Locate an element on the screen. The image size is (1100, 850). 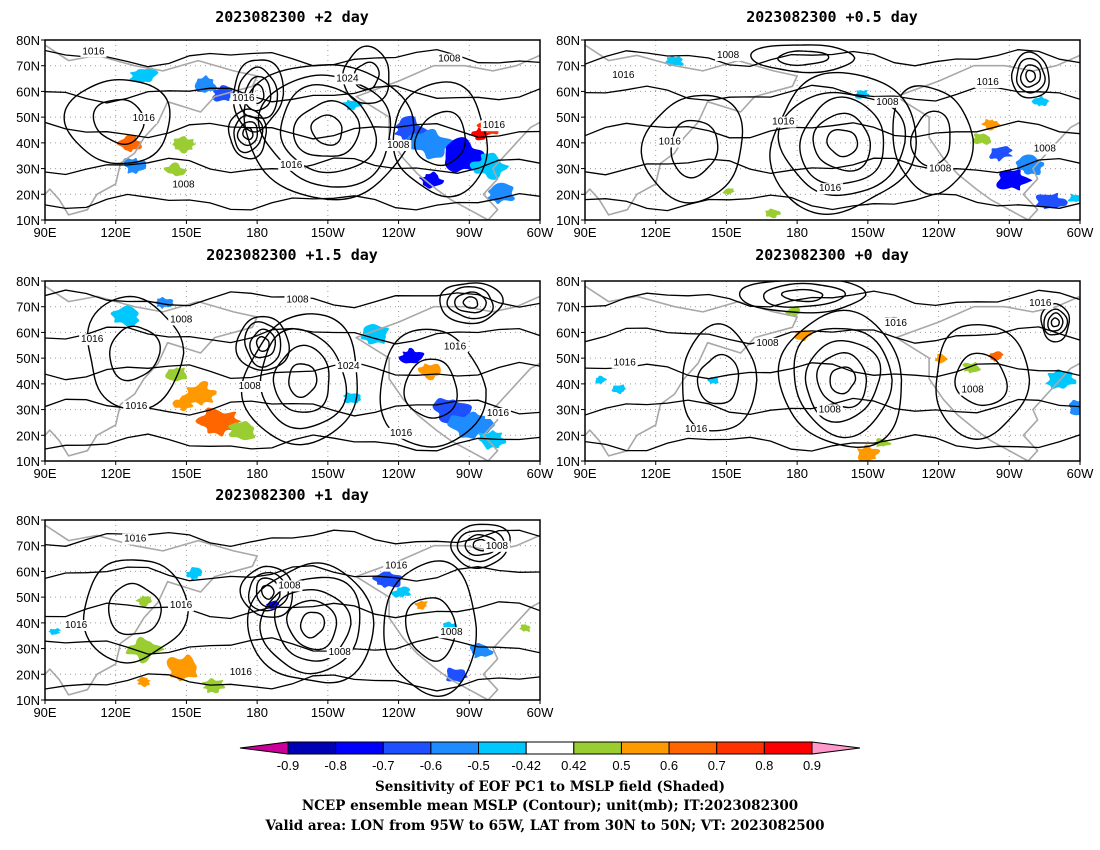
colorbar-label: 0.5 is located at coordinates (621, 765).